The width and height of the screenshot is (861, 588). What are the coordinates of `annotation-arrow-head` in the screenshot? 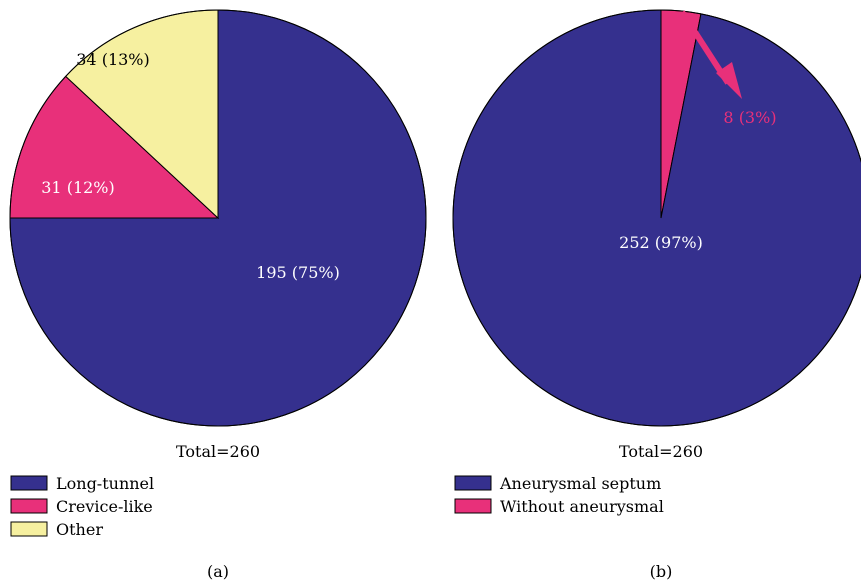 It's located at (729, 80).